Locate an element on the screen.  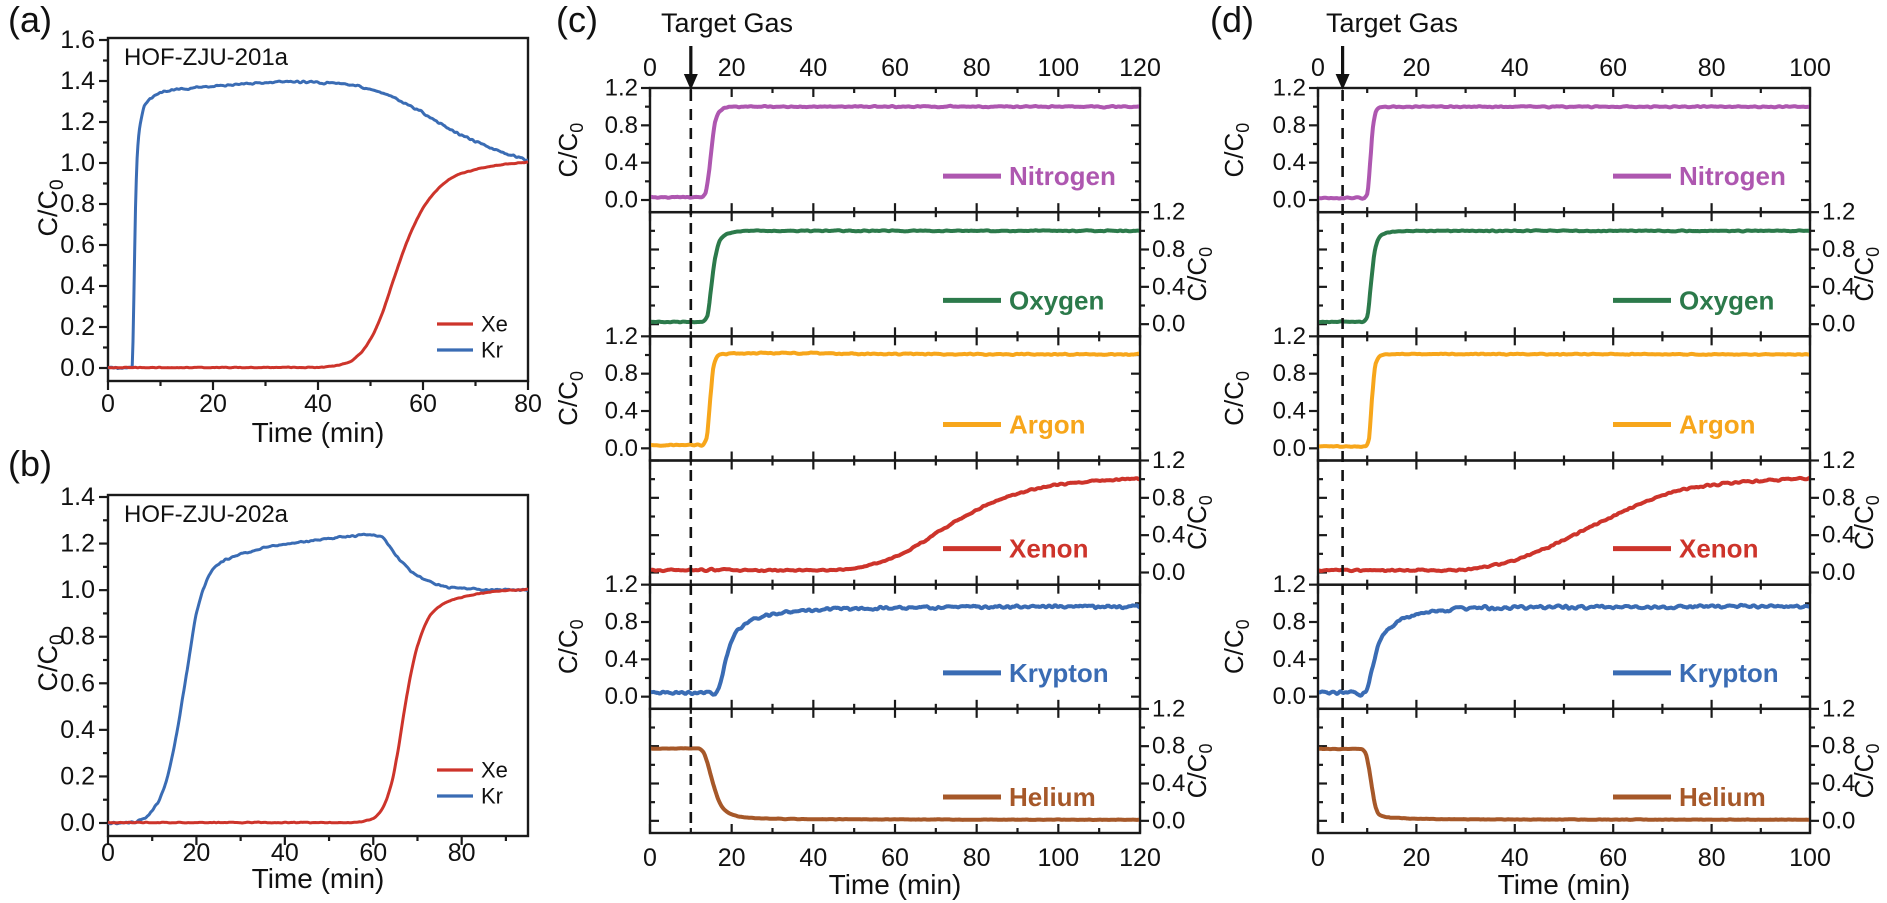
panel-b-title: HOF-ZJU-202a is located at coordinates (206, 514).